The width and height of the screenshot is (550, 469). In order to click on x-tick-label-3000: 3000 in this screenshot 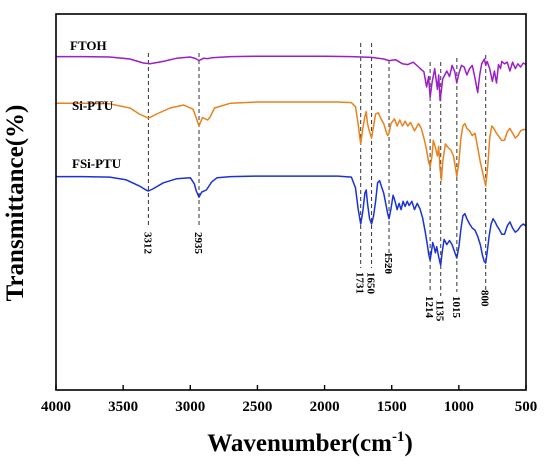, I will do `click(190, 407)`.